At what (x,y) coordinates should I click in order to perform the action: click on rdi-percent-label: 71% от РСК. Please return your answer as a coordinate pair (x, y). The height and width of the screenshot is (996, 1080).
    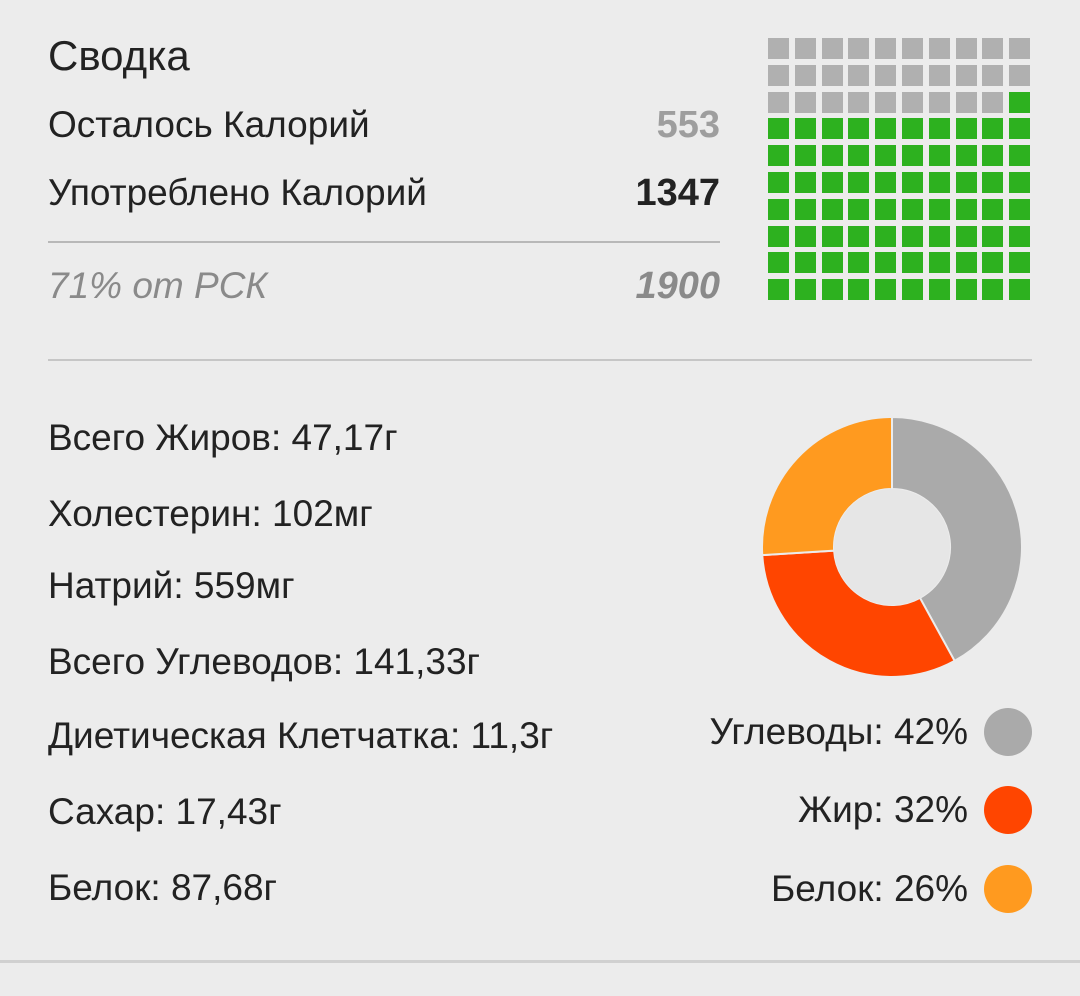
    Looking at the image, I should click on (158, 285).